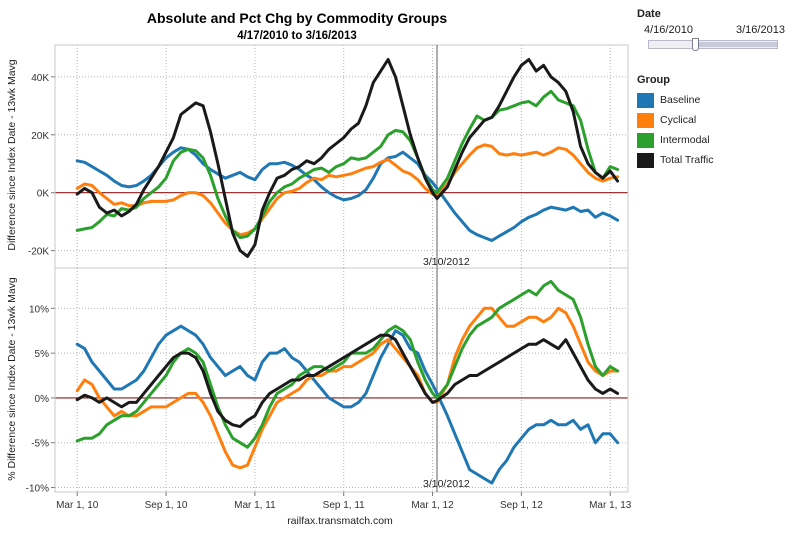 The height and width of the screenshot is (539, 790). What do you see at coordinates (38, 252) in the screenshot?
I see `y-tick-label: -20K` at bounding box center [38, 252].